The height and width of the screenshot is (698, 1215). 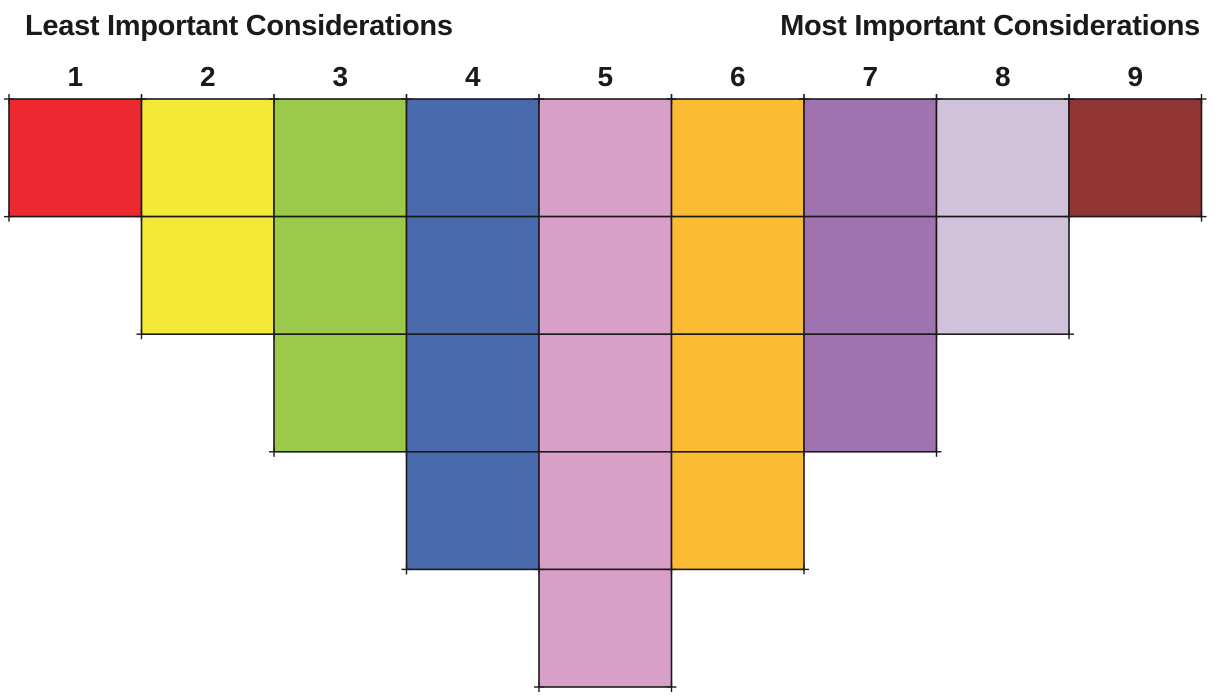 What do you see at coordinates (1003, 76) in the screenshot?
I see `column-label-8: 8` at bounding box center [1003, 76].